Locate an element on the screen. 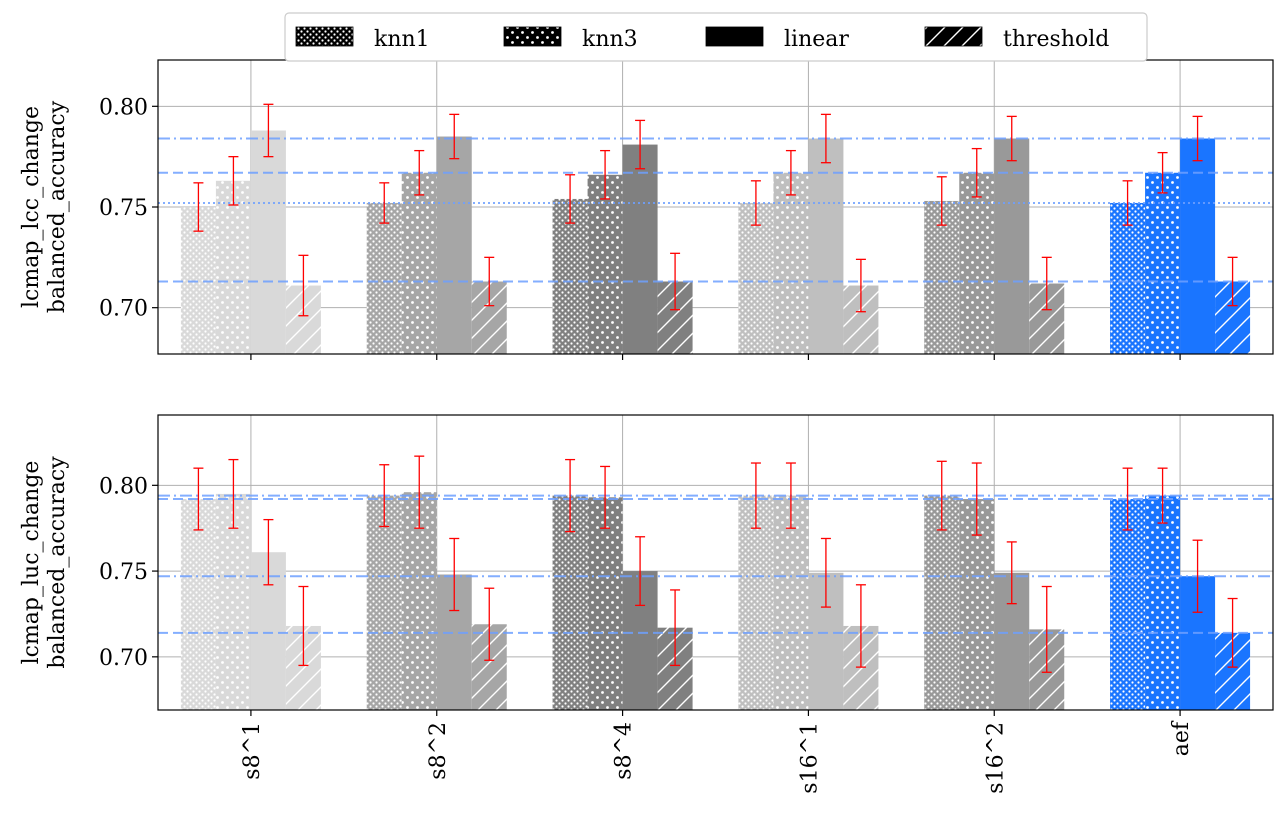  x-tick-label: s8^1 is located at coordinates (252, 751).